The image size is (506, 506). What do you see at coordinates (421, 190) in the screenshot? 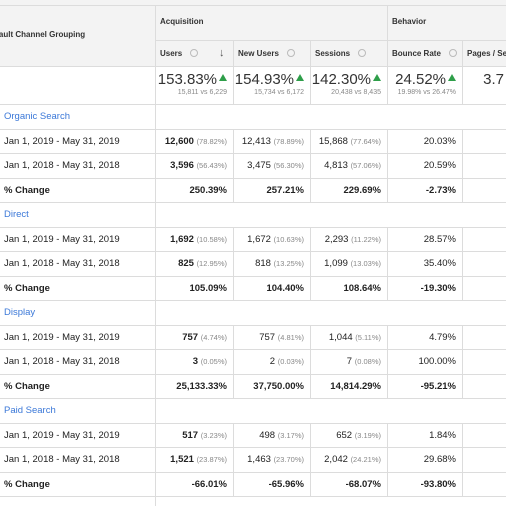
I see `cell: -2.73%` at bounding box center [421, 190].